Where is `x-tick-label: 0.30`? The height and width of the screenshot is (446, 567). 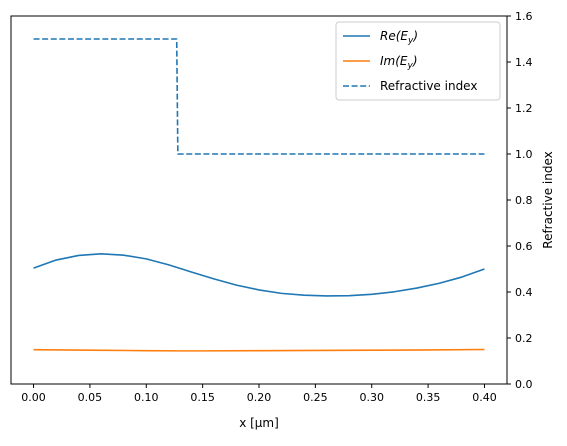 x-tick-label: 0.30 is located at coordinates (371, 397).